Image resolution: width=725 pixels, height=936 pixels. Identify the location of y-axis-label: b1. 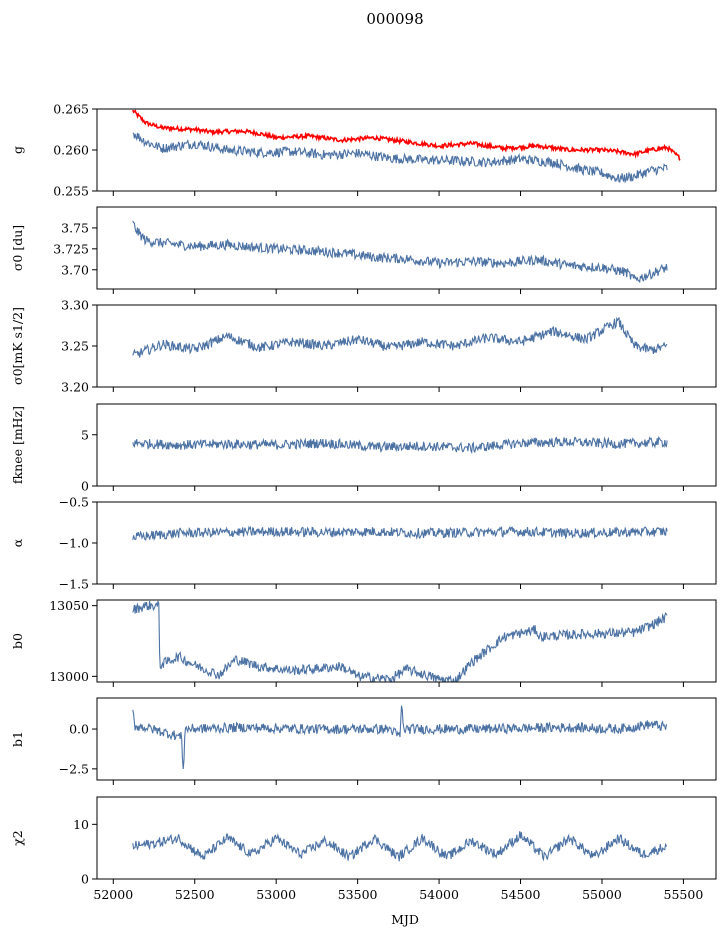
(17, 739).